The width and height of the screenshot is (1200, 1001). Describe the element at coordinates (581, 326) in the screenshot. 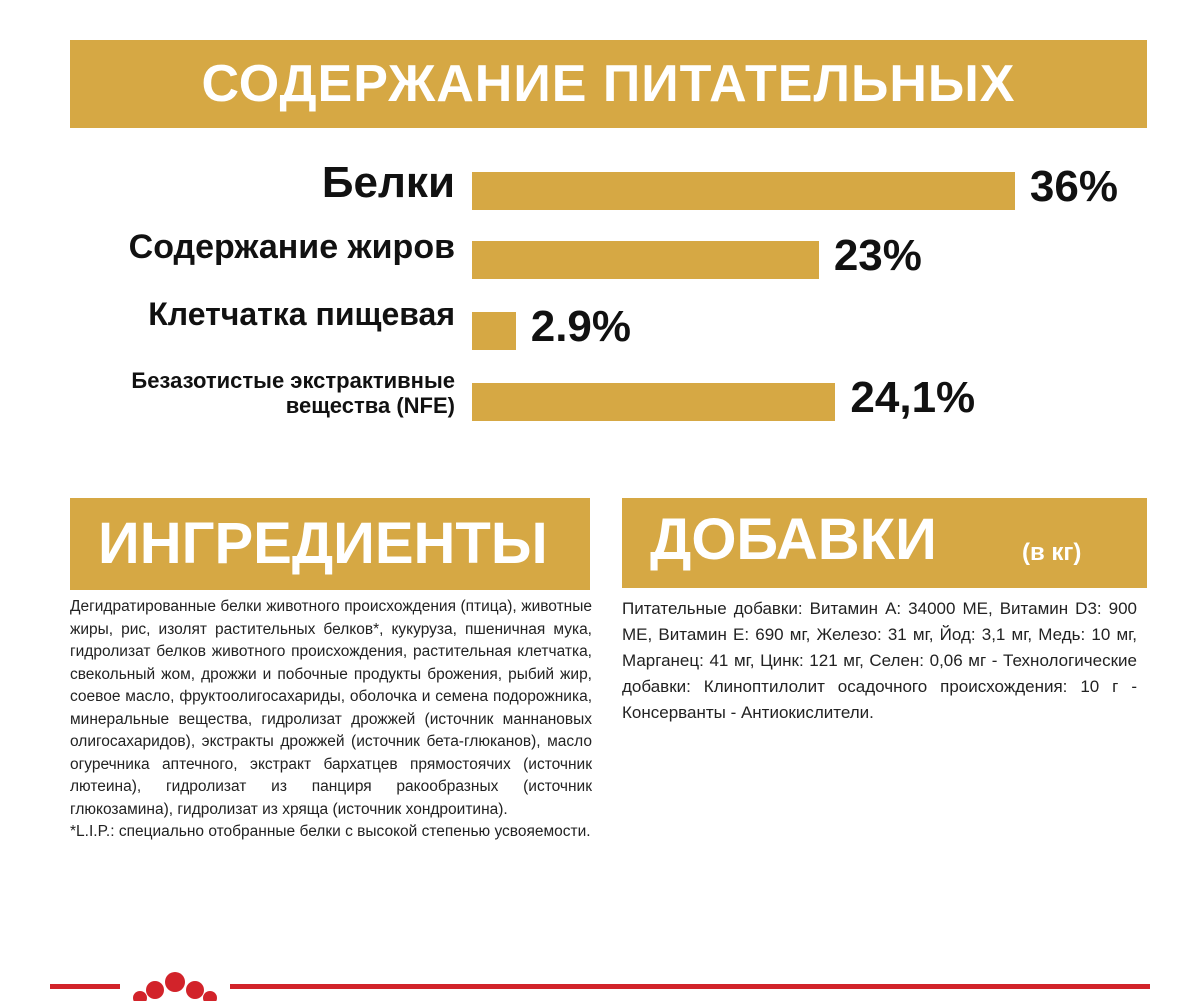

I see `value-label: 2.9%` at that location.